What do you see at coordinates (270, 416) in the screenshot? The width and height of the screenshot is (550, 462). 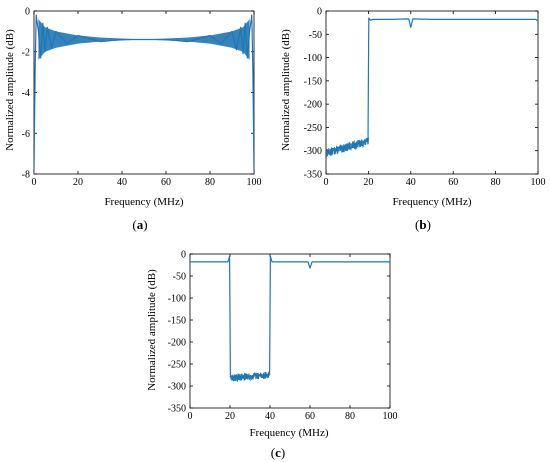 I see `xtick-label-c-2: 40` at bounding box center [270, 416].